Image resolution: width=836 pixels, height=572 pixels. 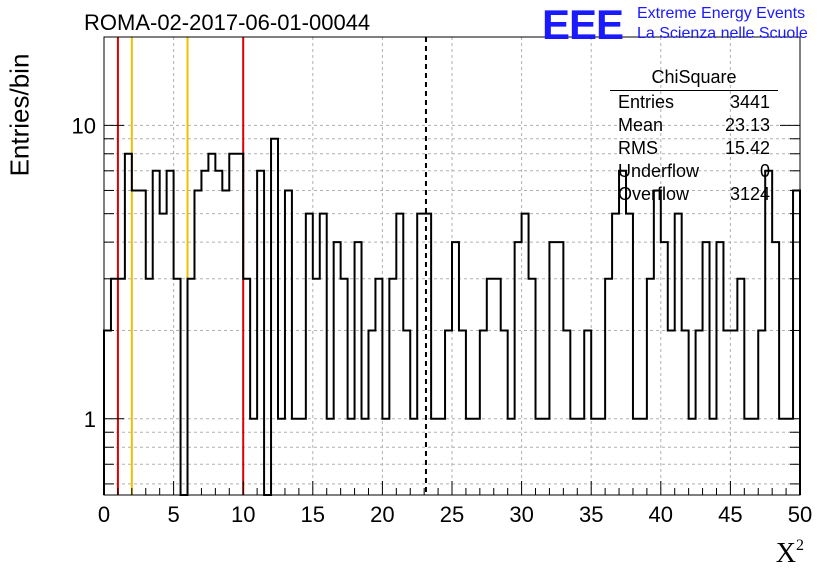 What do you see at coordinates (749, 102) in the screenshot?
I see `stat-value: 3441` at bounding box center [749, 102].